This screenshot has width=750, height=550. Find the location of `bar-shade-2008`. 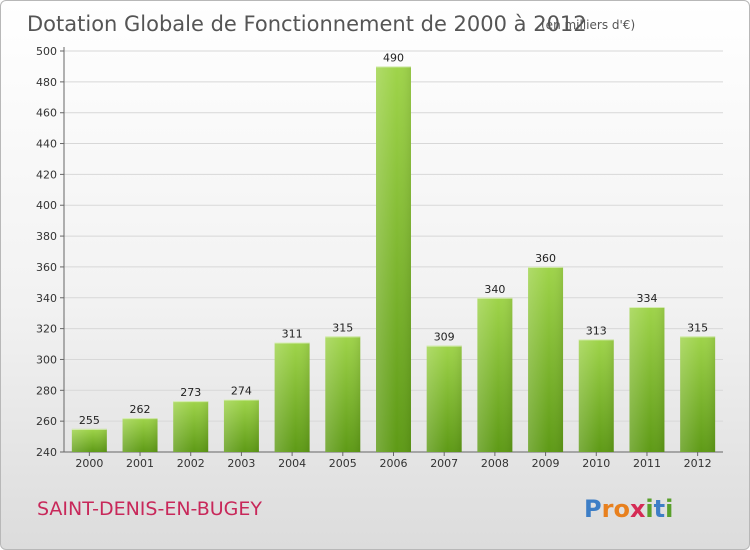

bar-shade-2008 is located at coordinates (495, 374).